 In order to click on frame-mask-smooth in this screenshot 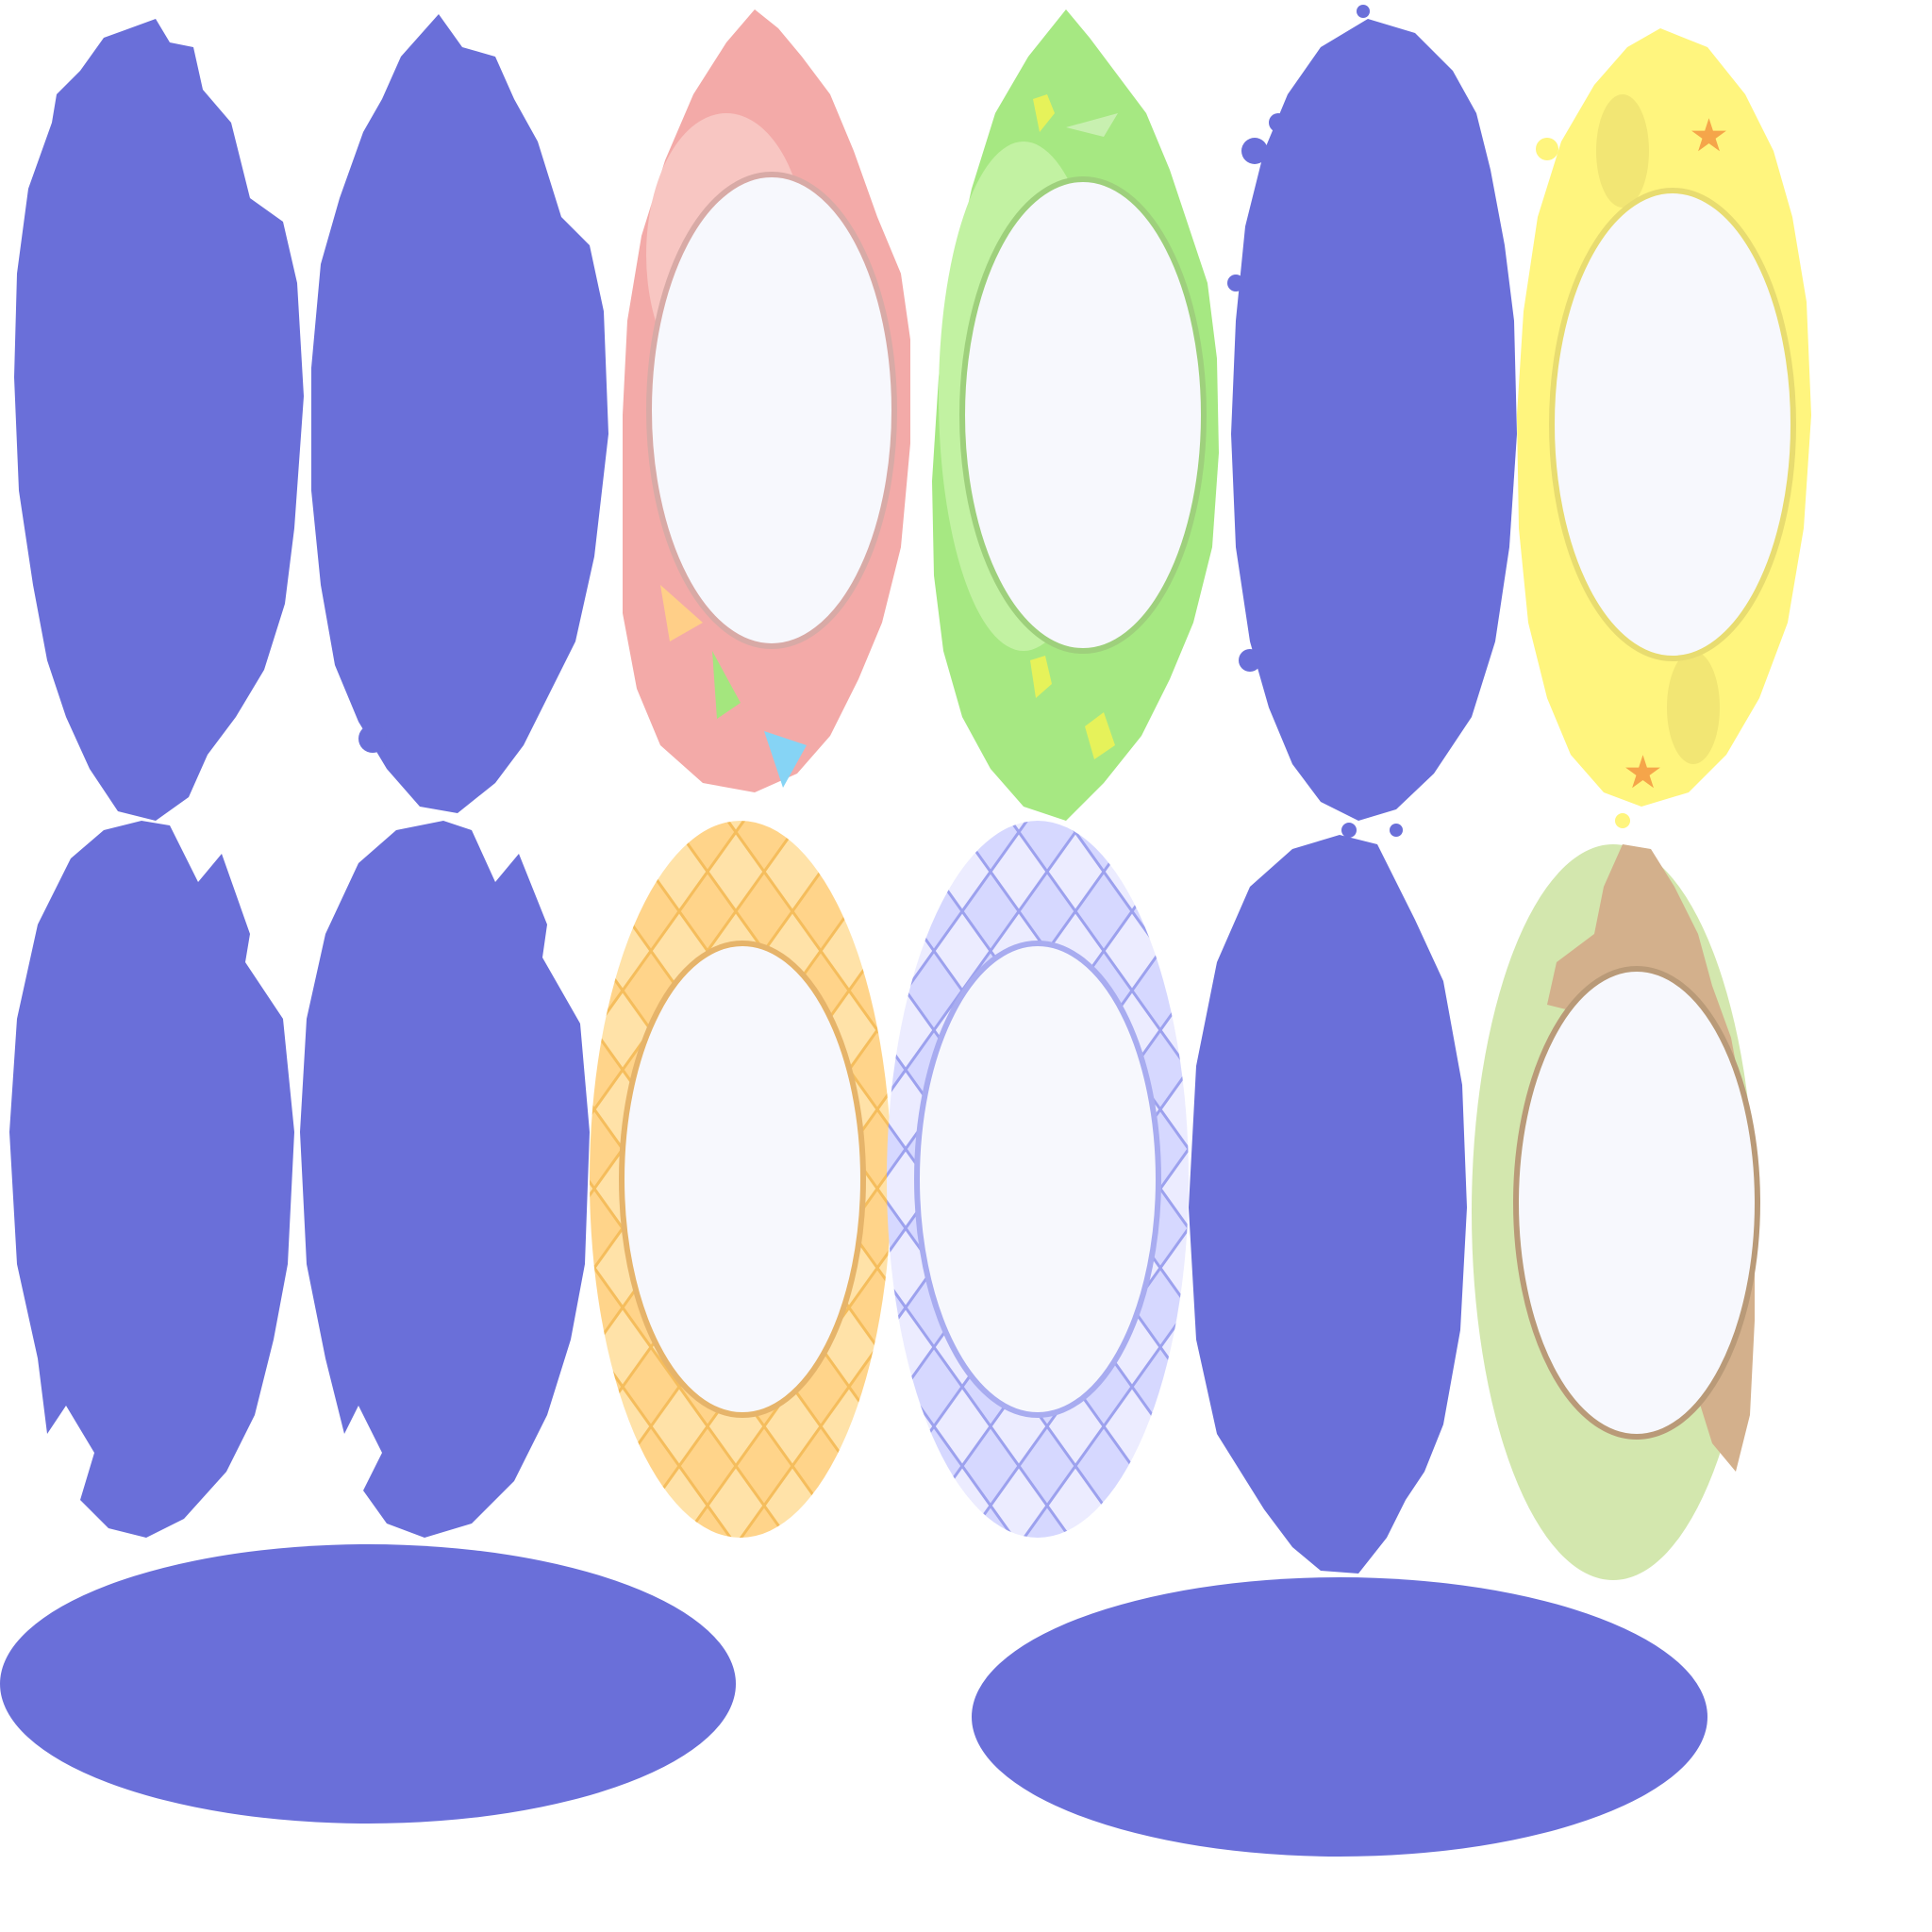, I will do `click(1328, 1204)`.